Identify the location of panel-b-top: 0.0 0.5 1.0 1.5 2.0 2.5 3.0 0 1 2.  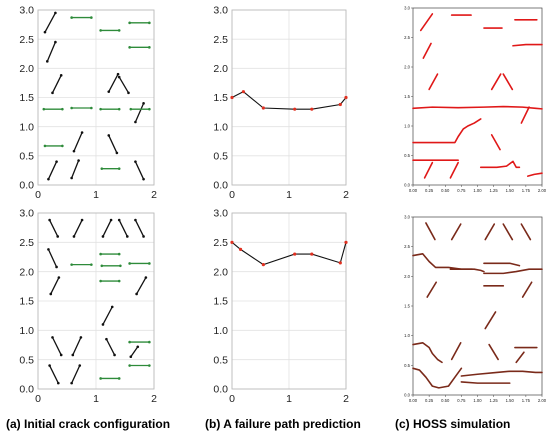
(281, 103).